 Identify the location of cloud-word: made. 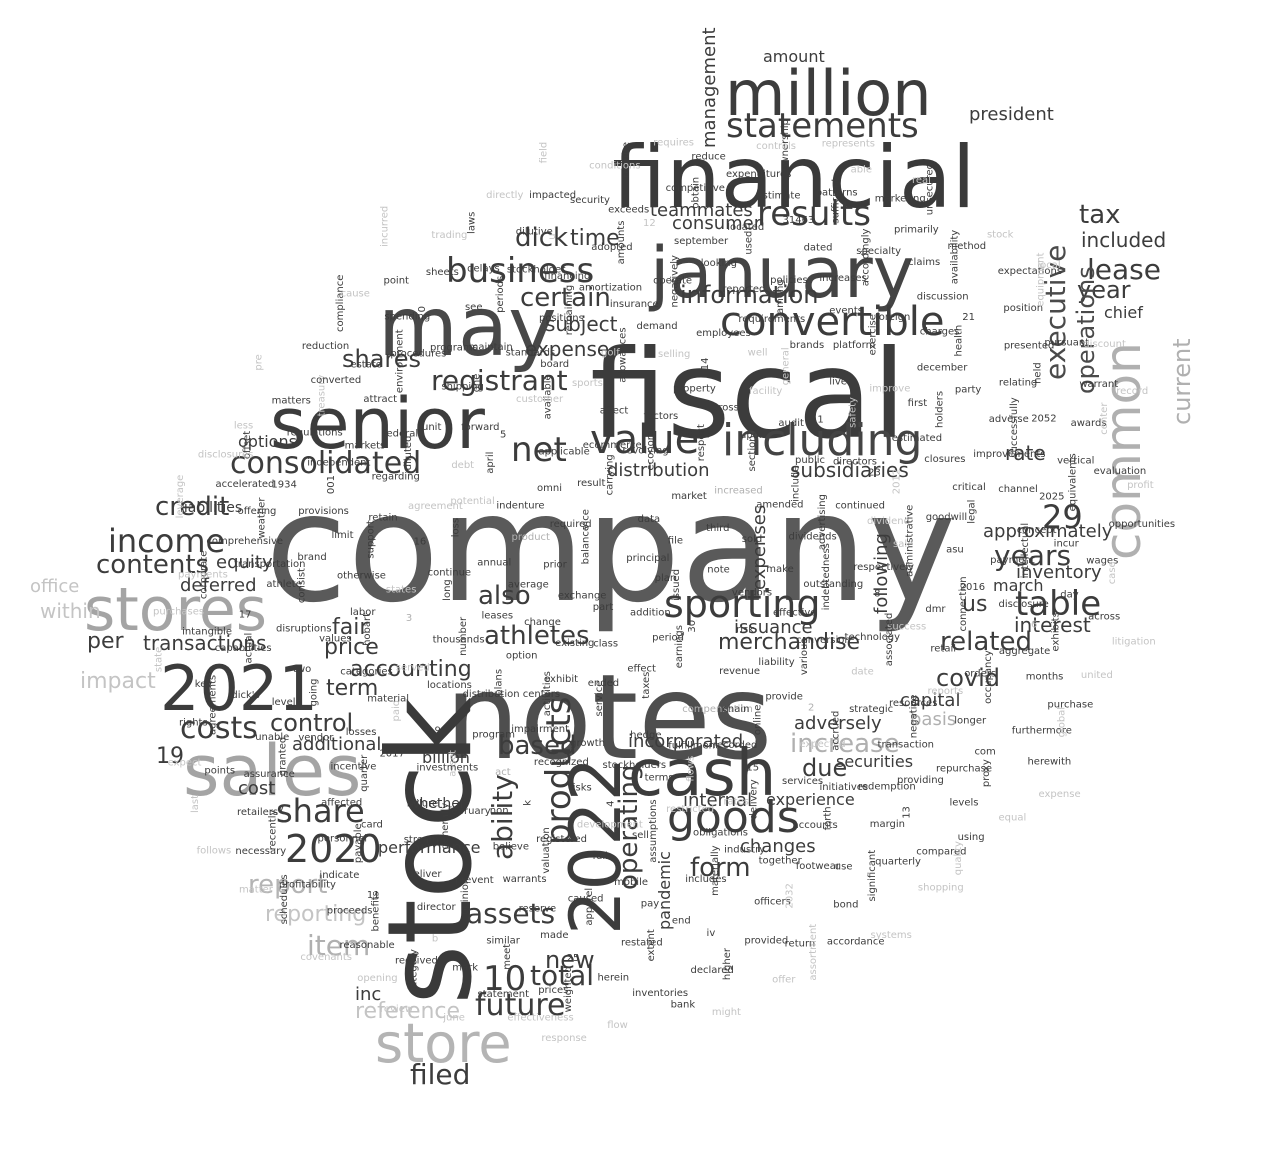
(554, 935).